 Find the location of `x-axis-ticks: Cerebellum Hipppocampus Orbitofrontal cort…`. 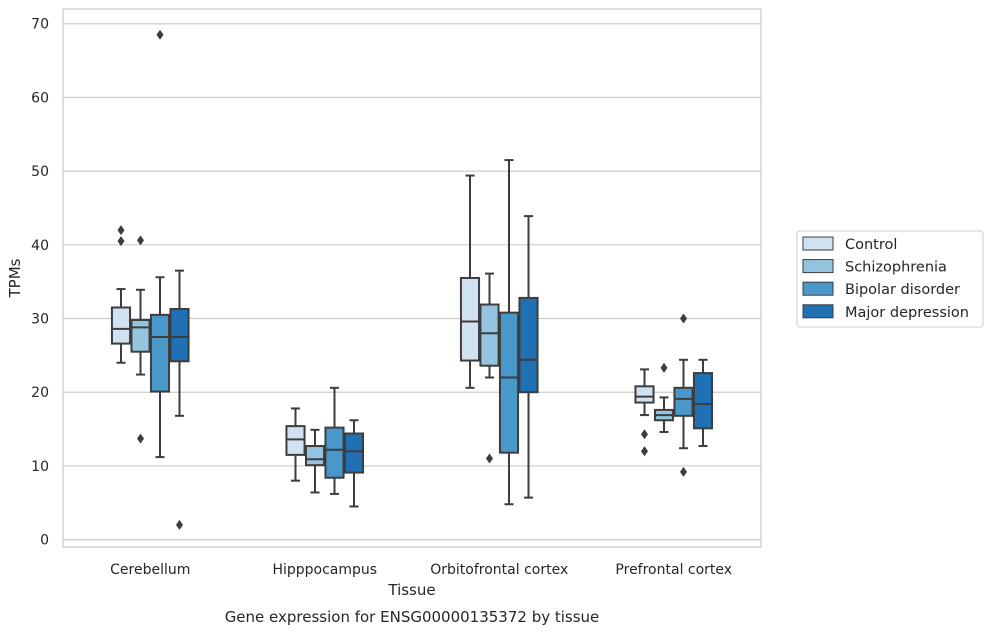

x-axis-ticks: Cerebellum Hipppocampus Orbitofrontal cort… is located at coordinates (421, 570).